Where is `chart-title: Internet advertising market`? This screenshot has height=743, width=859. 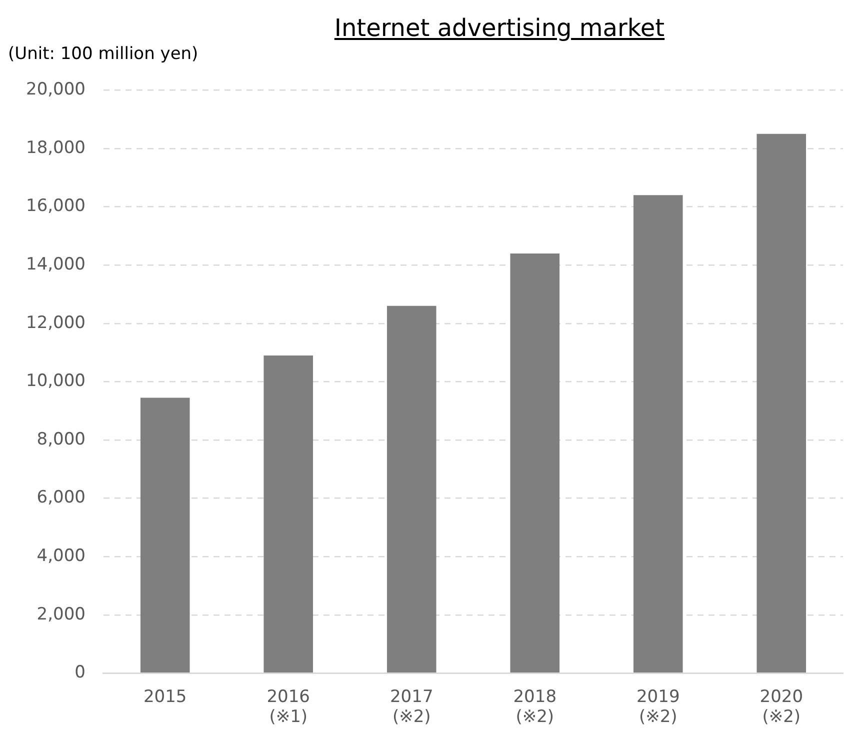 chart-title: Internet advertising market is located at coordinates (499, 28).